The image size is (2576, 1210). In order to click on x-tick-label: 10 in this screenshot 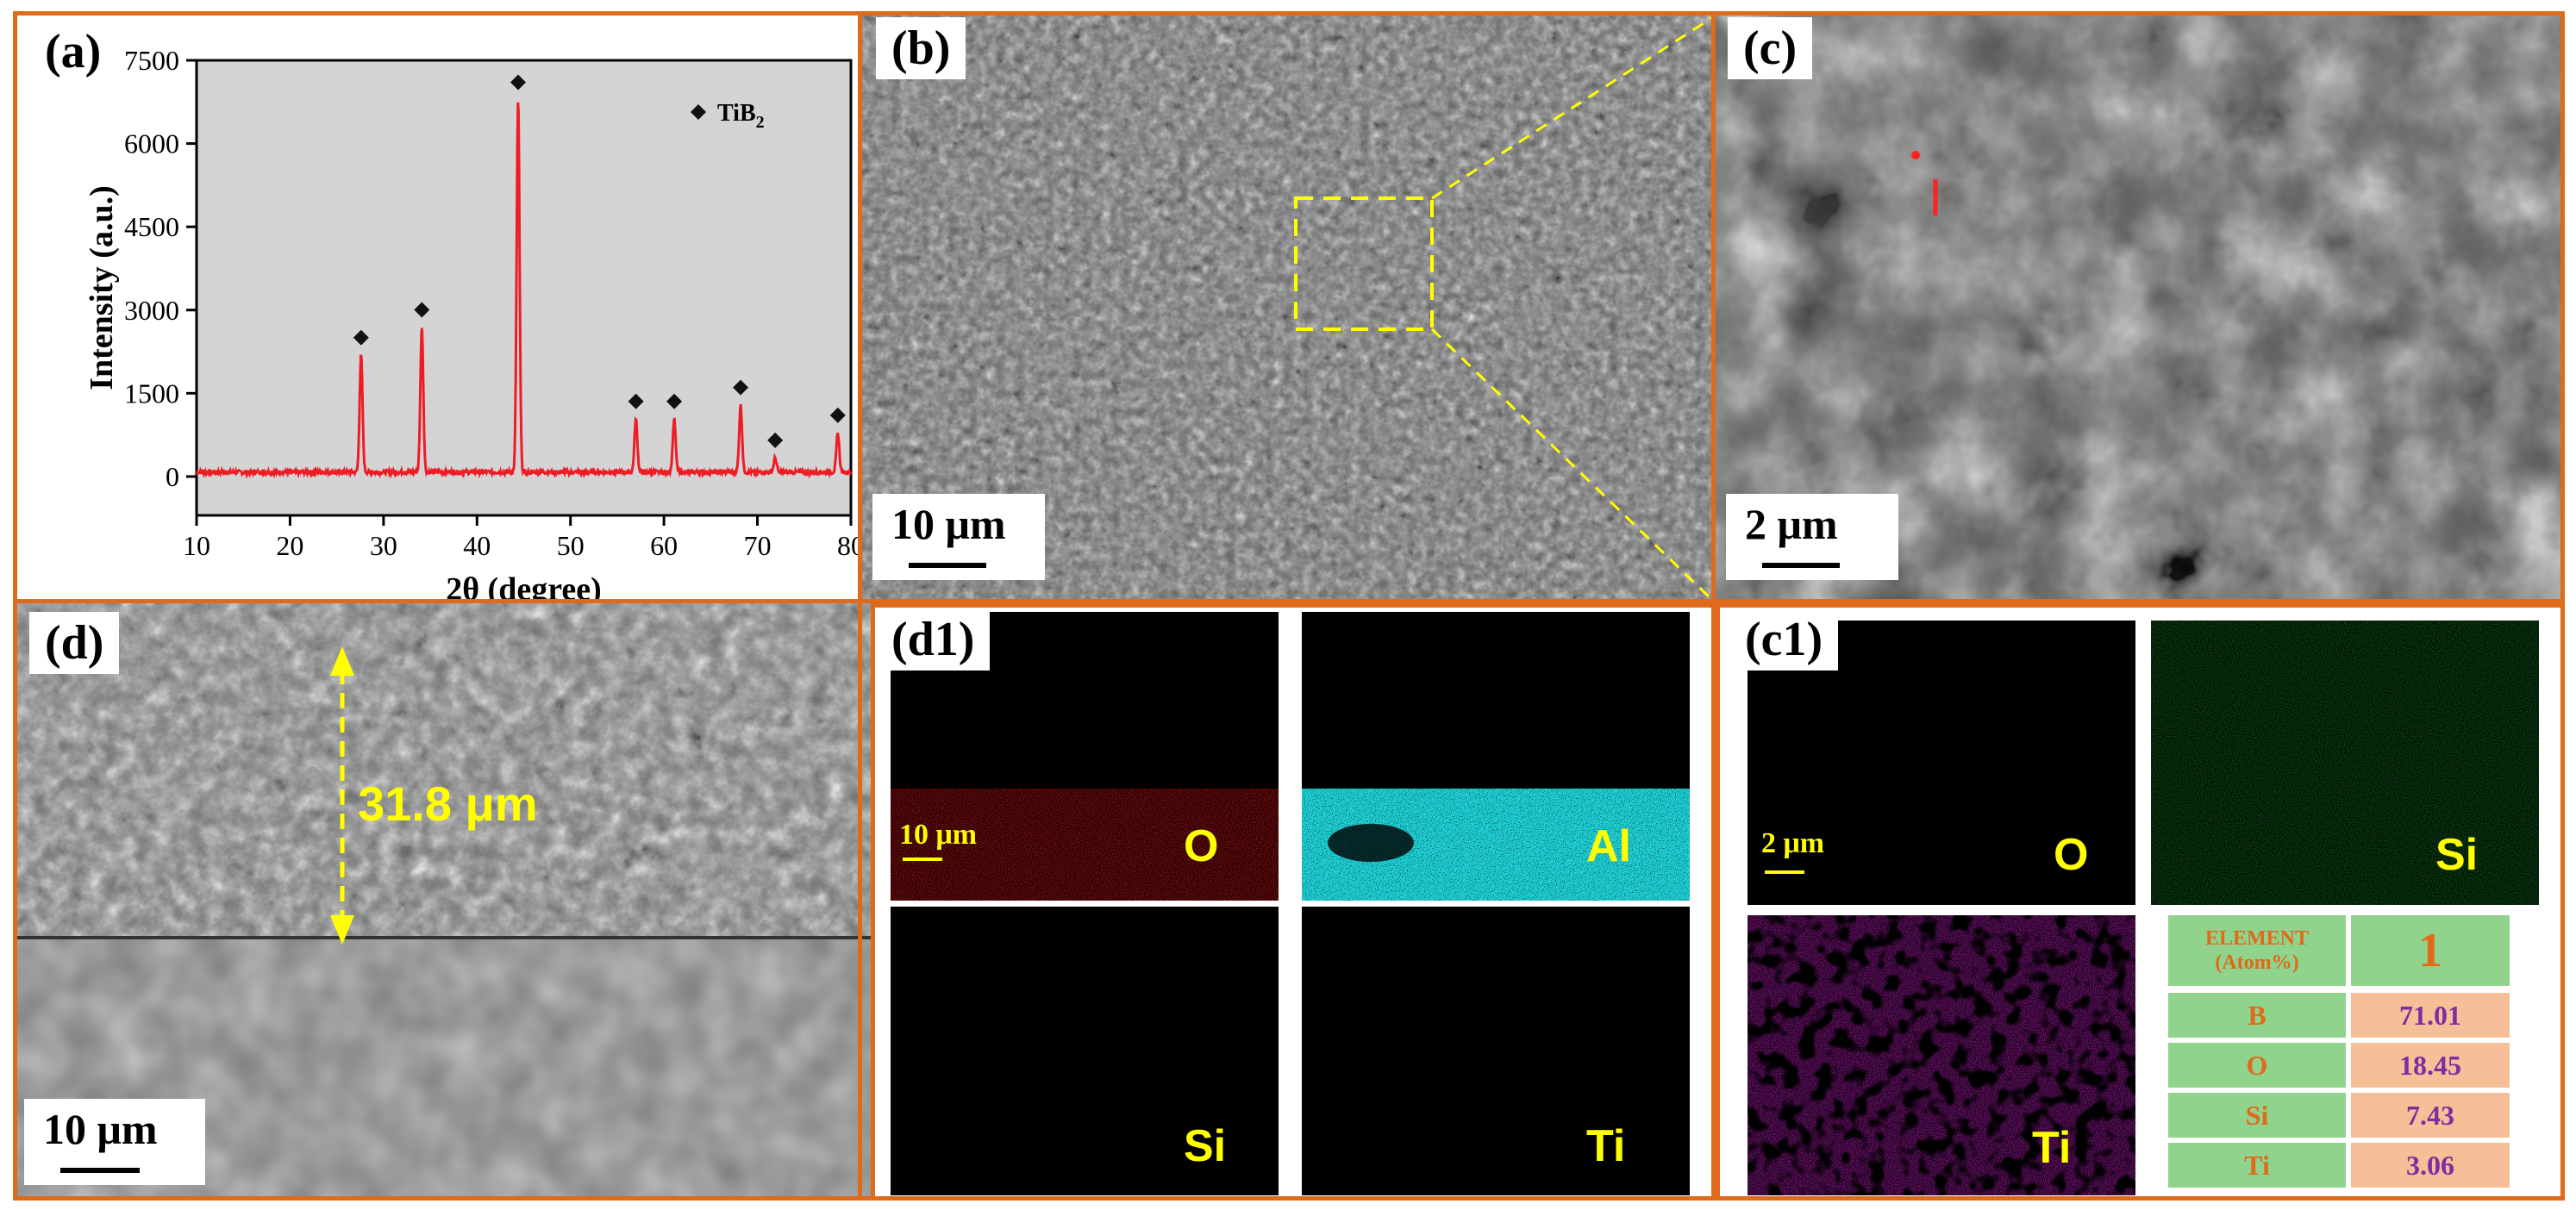, I will do `click(196, 545)`.